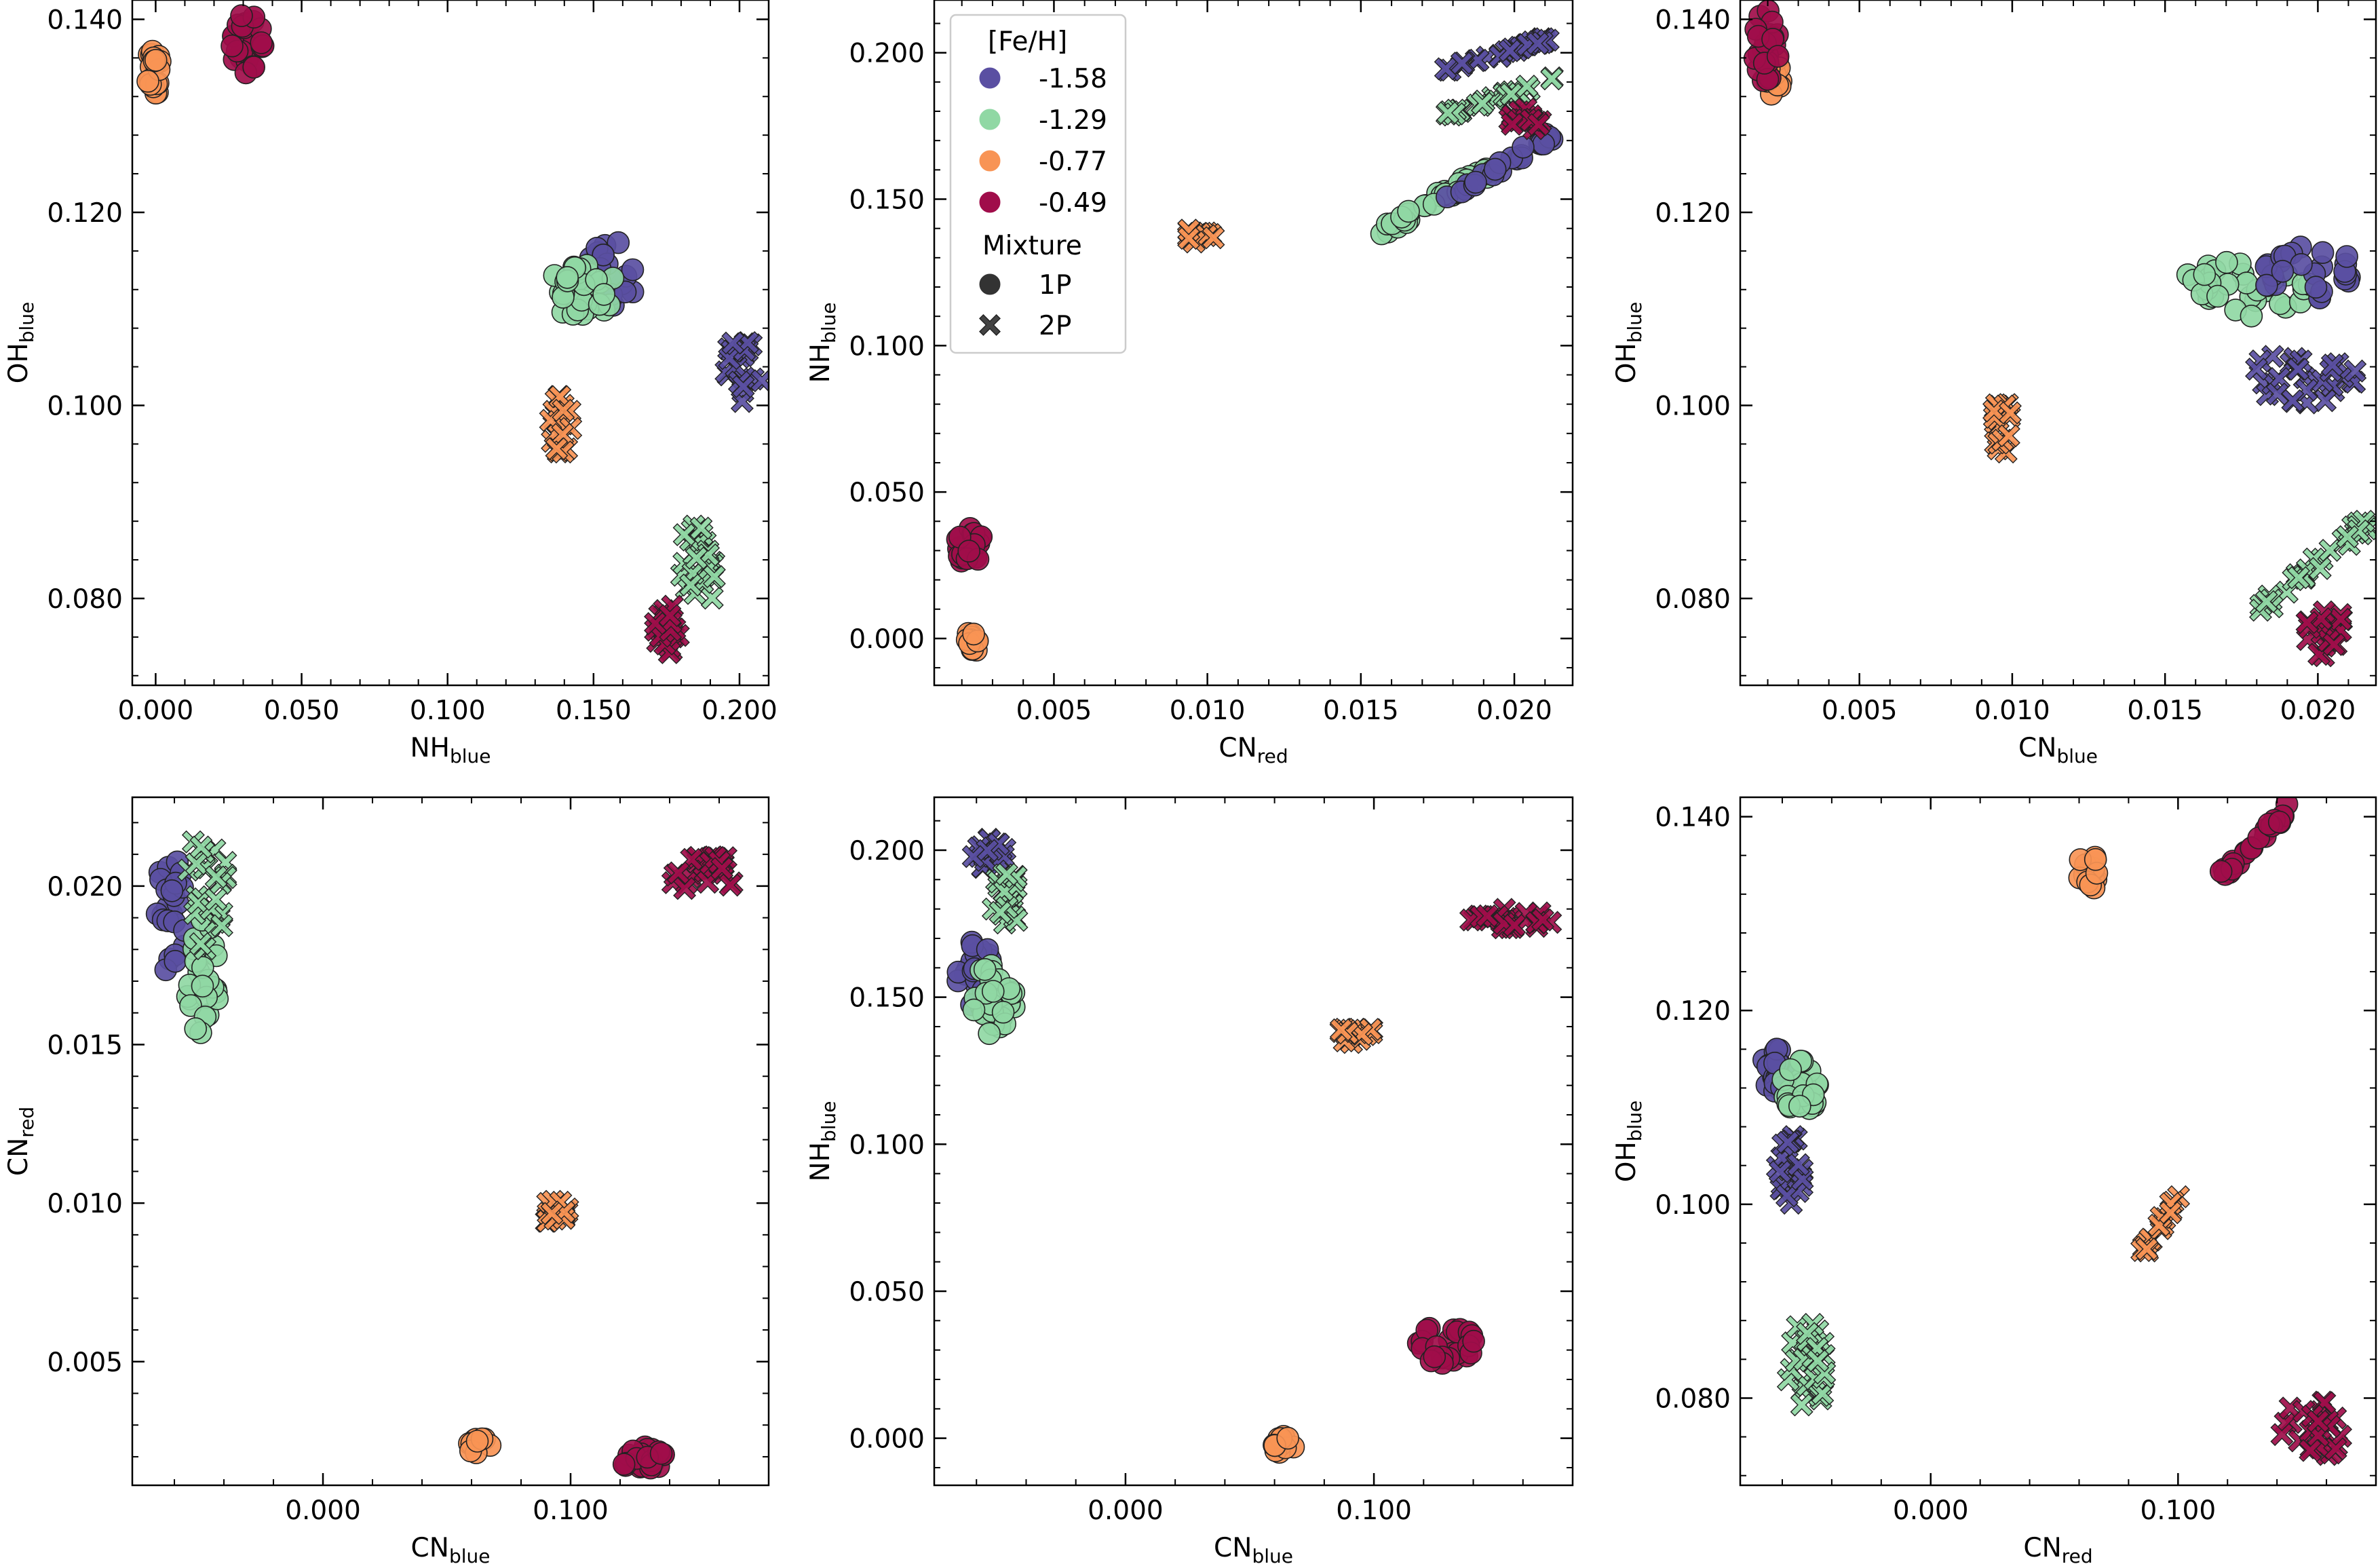  I want to click on y-tick-label: 0.015, so click(85, 1045).